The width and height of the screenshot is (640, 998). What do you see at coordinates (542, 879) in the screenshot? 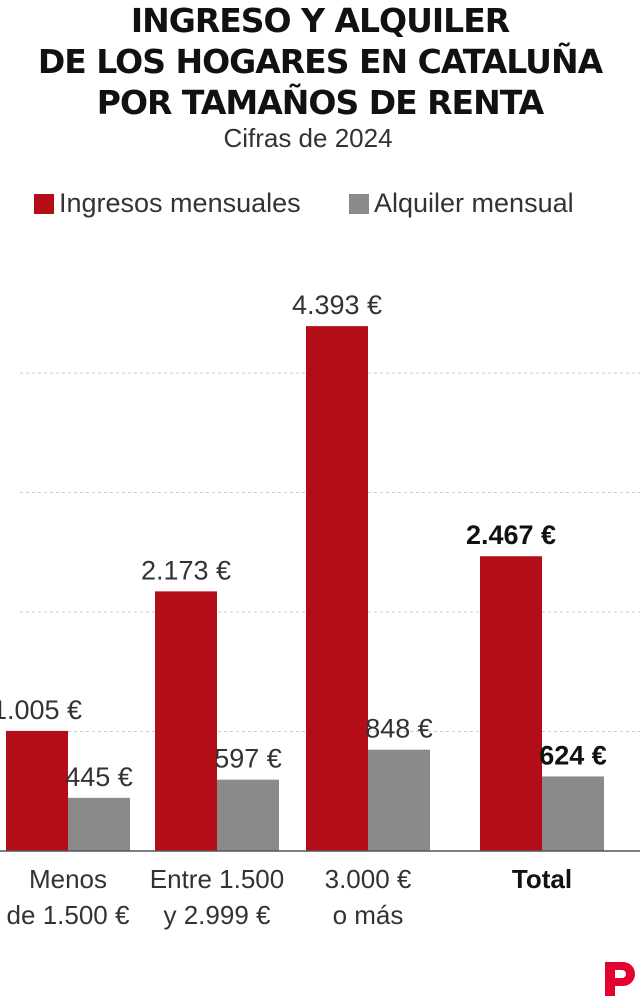
I see `category-label-3-line-0: Total` at bounding box center [542, 879].